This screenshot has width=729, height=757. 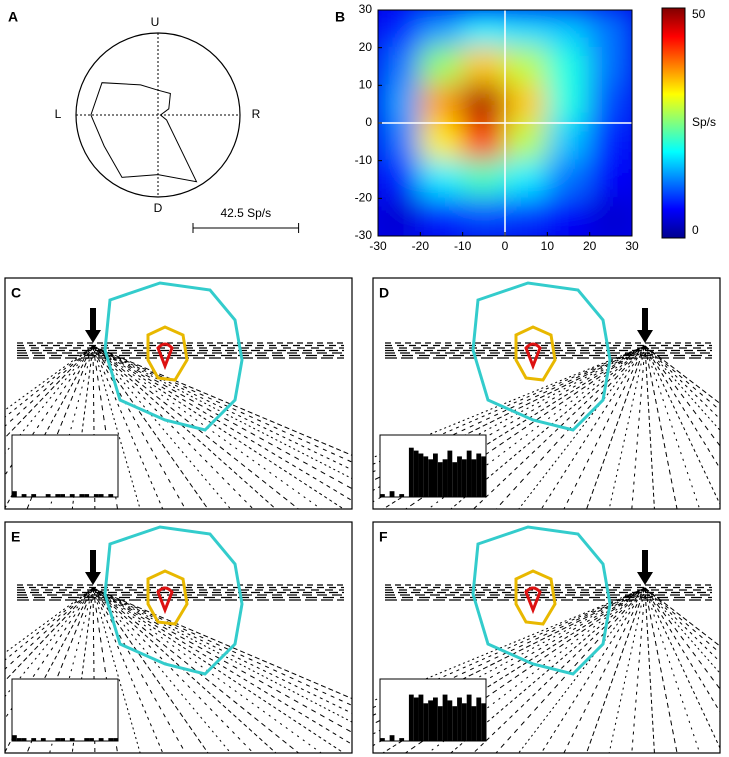 What do you see at coordinates (65, 466) in the screenshot?
I see `histogram-frame` at bounding box center [65, 466].